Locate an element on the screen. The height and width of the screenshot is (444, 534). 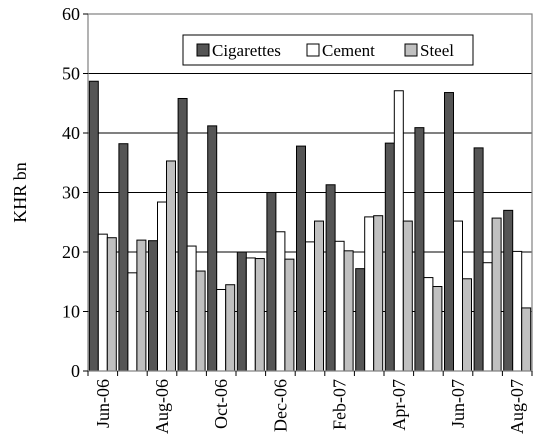
x-tick-label: Aug-07 is located at coordinates (517, 406).